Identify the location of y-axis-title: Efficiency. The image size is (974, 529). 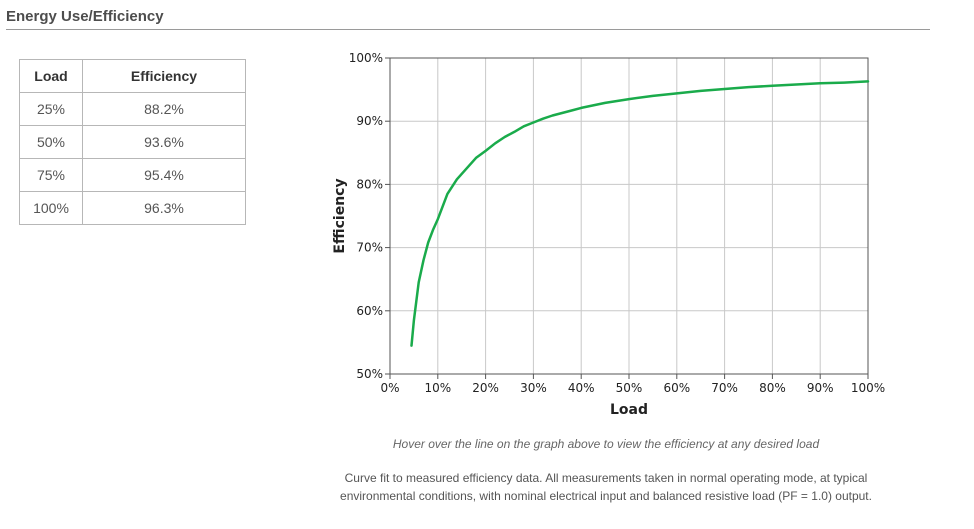
(340, 215).